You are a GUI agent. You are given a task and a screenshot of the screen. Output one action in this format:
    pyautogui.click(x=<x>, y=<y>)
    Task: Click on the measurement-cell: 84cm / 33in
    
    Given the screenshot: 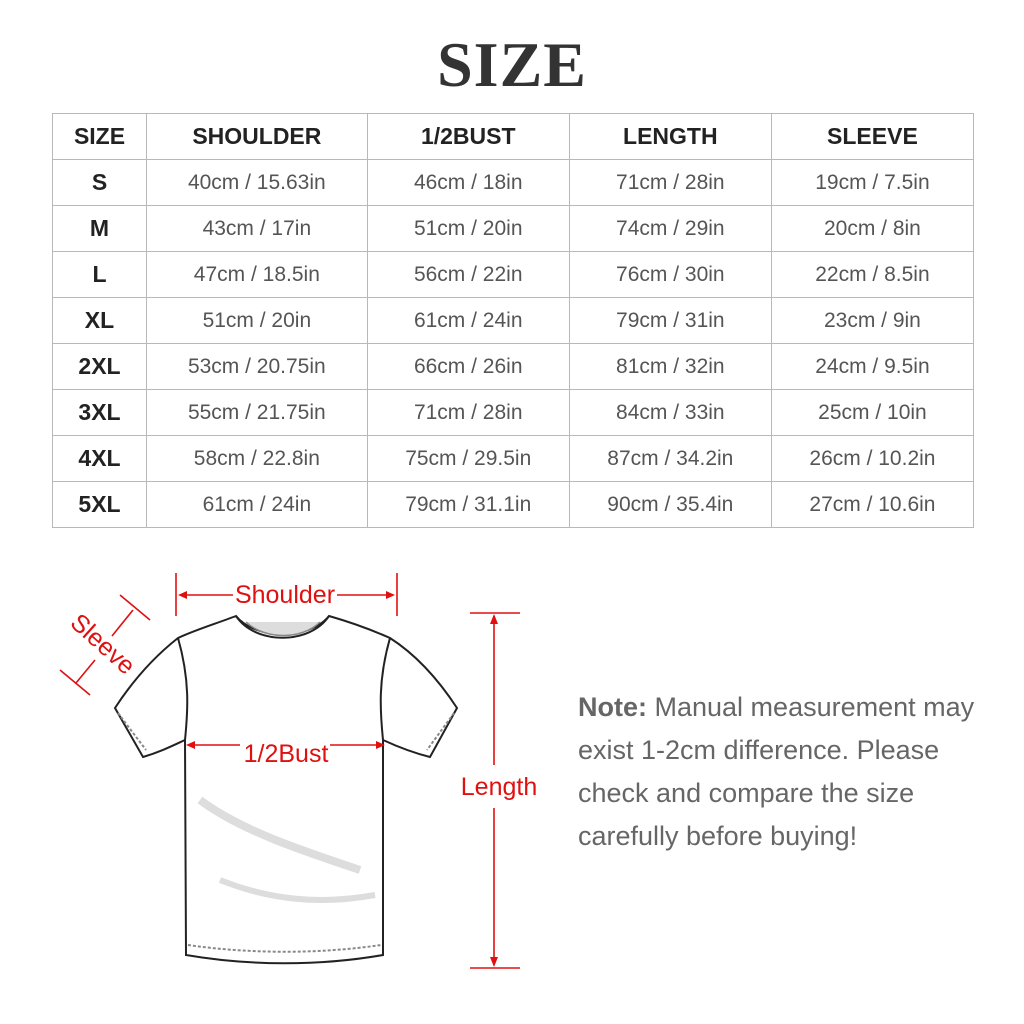 What is the action you would take?
    pyautogui.click(x=670, y=412)
    